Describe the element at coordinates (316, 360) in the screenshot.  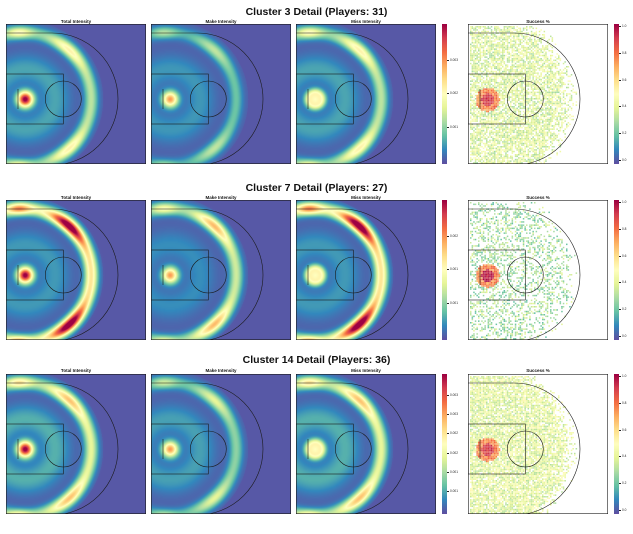
I see `cluster-title: Cluster 14 Detail (Players: 36)` at that location.